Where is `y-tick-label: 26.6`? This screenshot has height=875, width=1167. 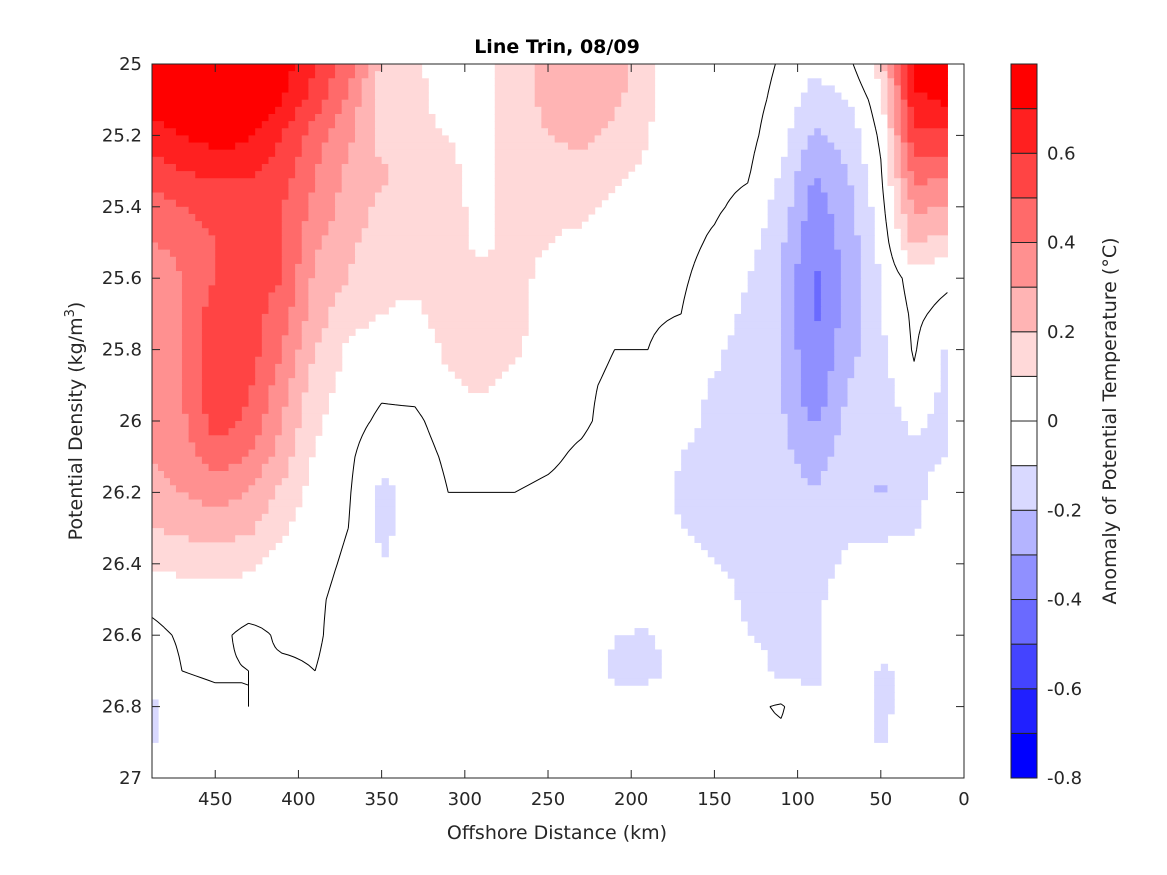
y-tick-label: 26.6 is located at coordinates (122, 635).